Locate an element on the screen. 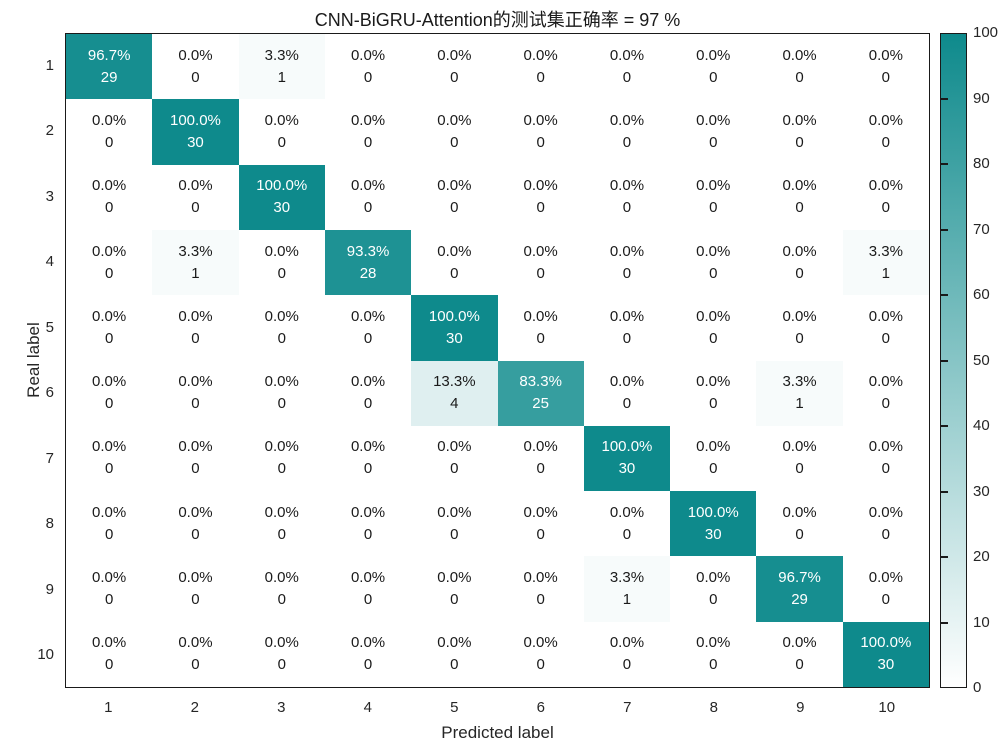 The height and width of the screenshot is (750, 1000). y-tick-label: 2 is located at coordinates (49, 131).